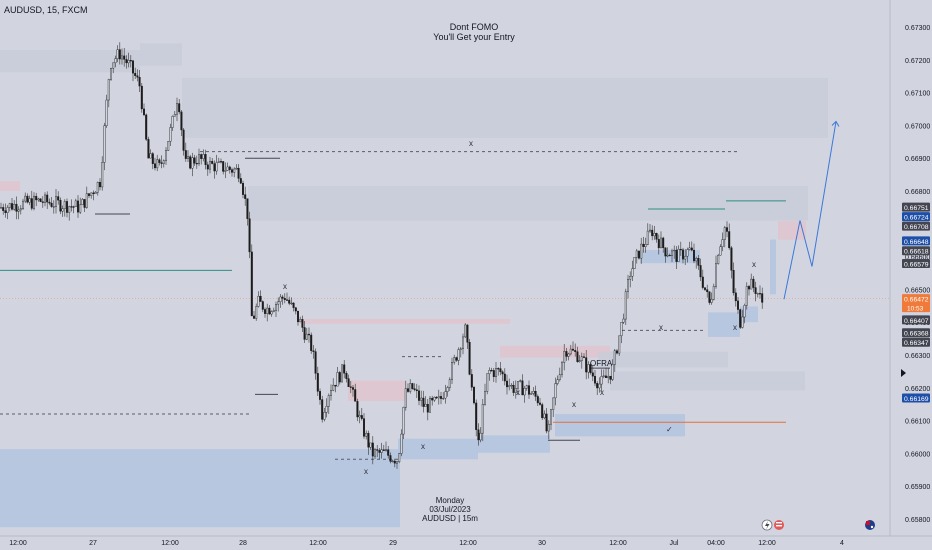 The height and width of the screenshot is (550, 932). I want to click on x-tick-label: Jul, so click(674, 543).